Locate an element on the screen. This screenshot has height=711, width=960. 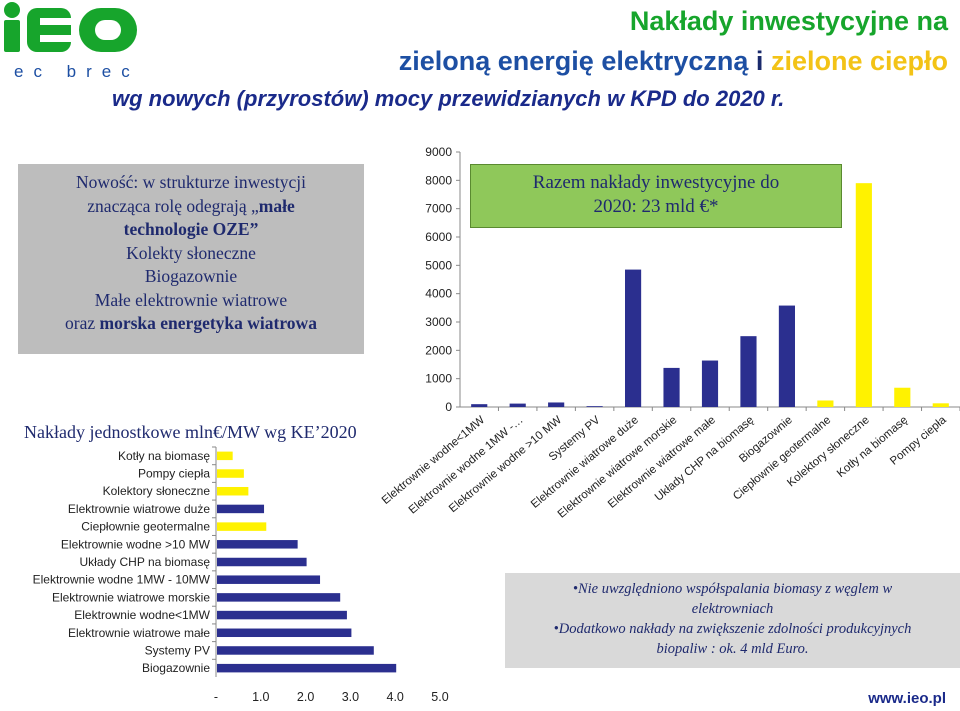
title-and: i is located at coordinates (759, 61).